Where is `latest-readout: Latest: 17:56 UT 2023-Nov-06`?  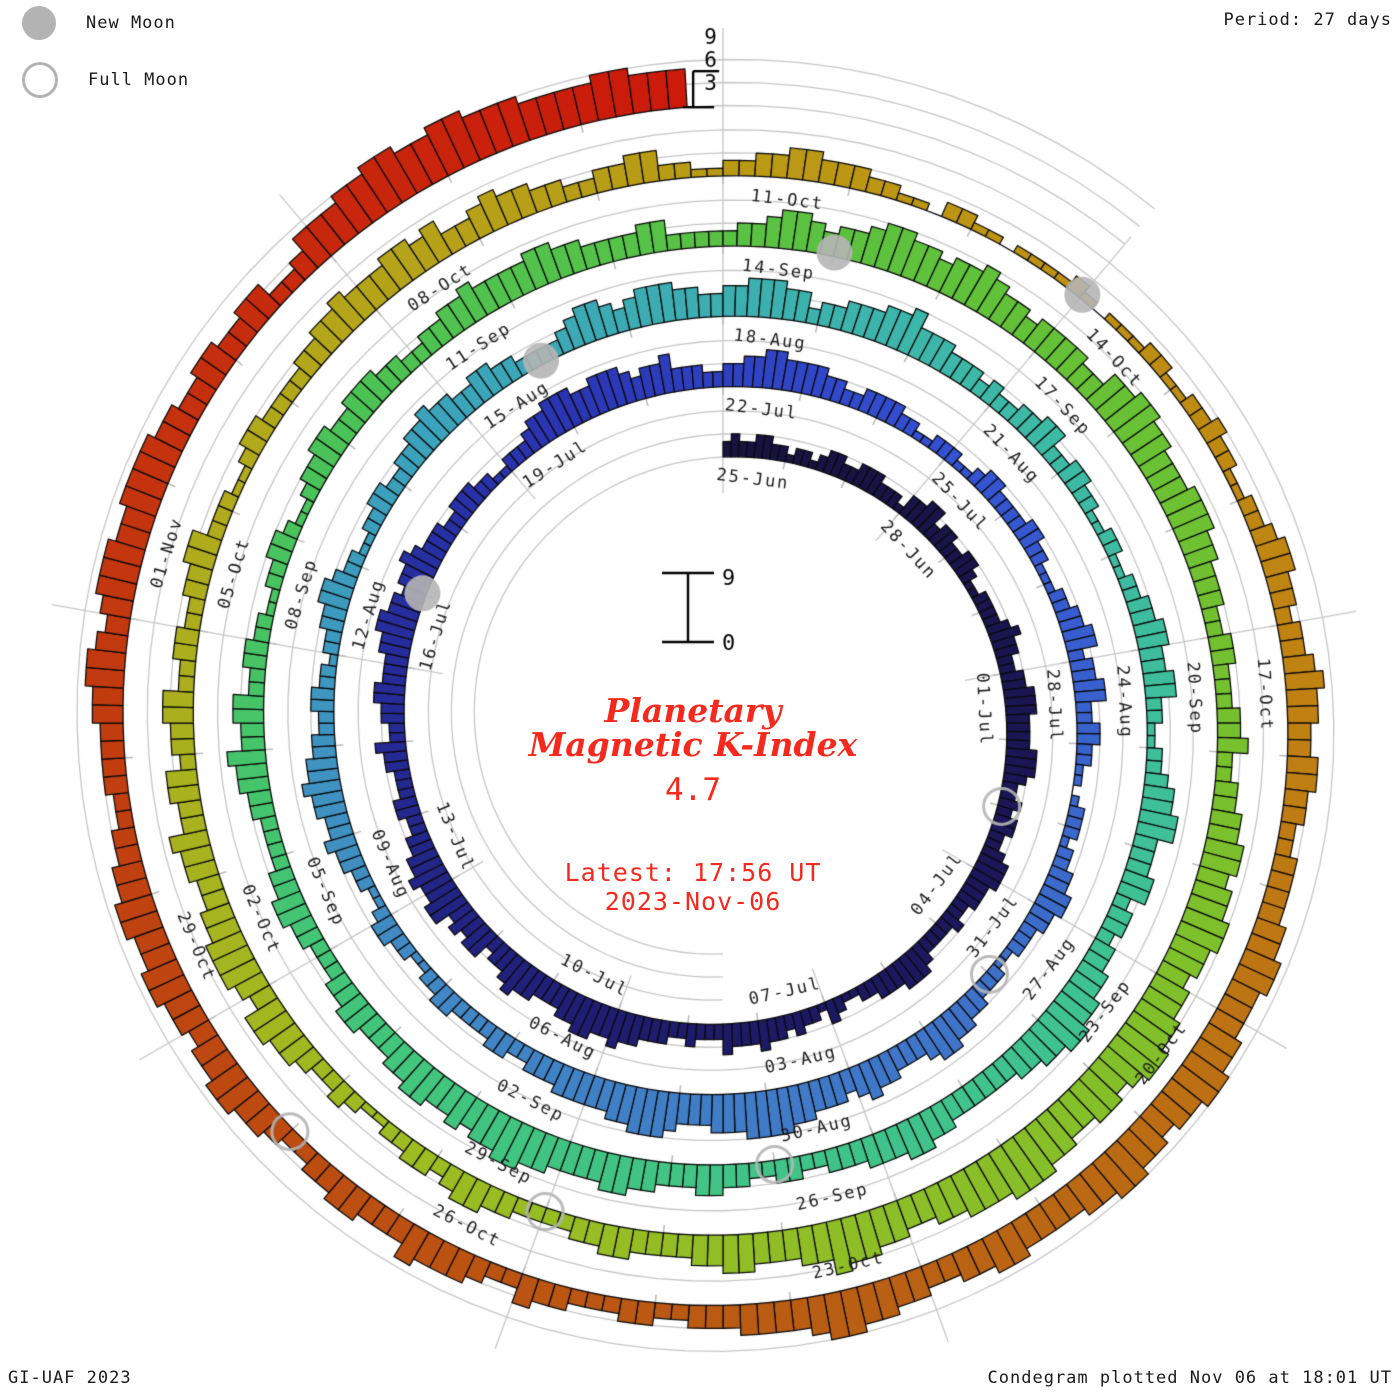 latest-readout: Latest: 17:56 UT 2023-Nov-06 is located at coordinates (693, 887).